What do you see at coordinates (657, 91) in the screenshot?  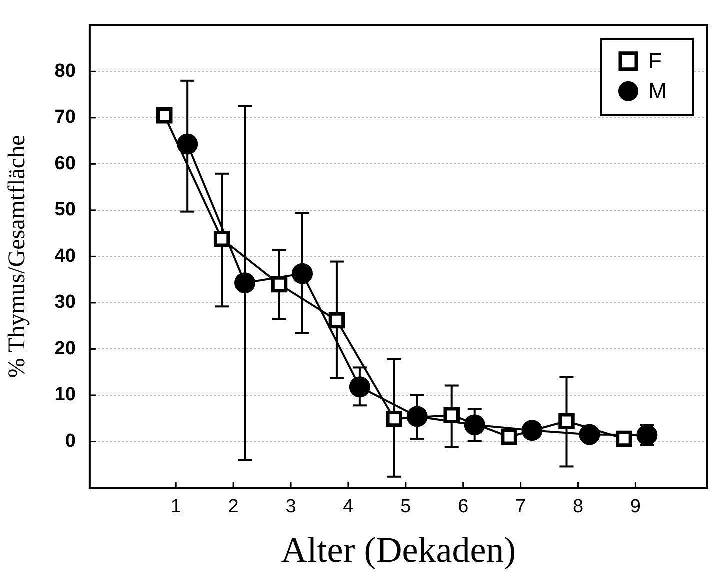 I see `legend-label: M` at bounding box center [657, 91].